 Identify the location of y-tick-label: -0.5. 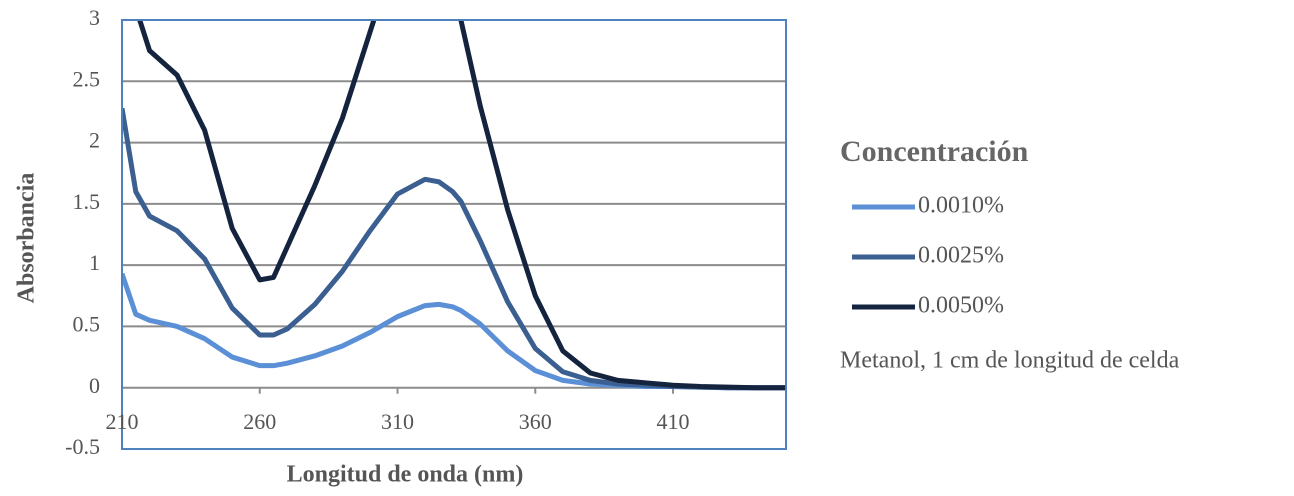
(82, 446).